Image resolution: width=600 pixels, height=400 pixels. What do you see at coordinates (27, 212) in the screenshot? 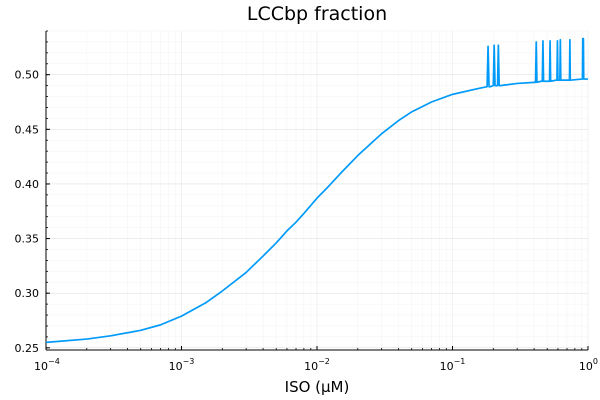
I see `y-tick-labels: 0.25 0.30 0.35 0.40 0.45 0.50` at bounding box center [27, 212].